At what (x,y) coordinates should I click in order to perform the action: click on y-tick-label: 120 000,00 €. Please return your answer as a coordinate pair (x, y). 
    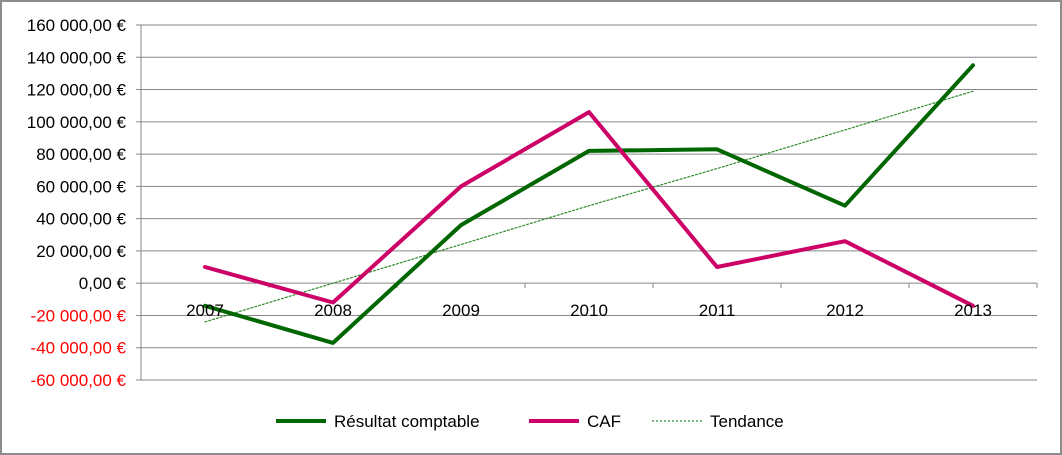
    Looking at the image, I should click on (77, 90).